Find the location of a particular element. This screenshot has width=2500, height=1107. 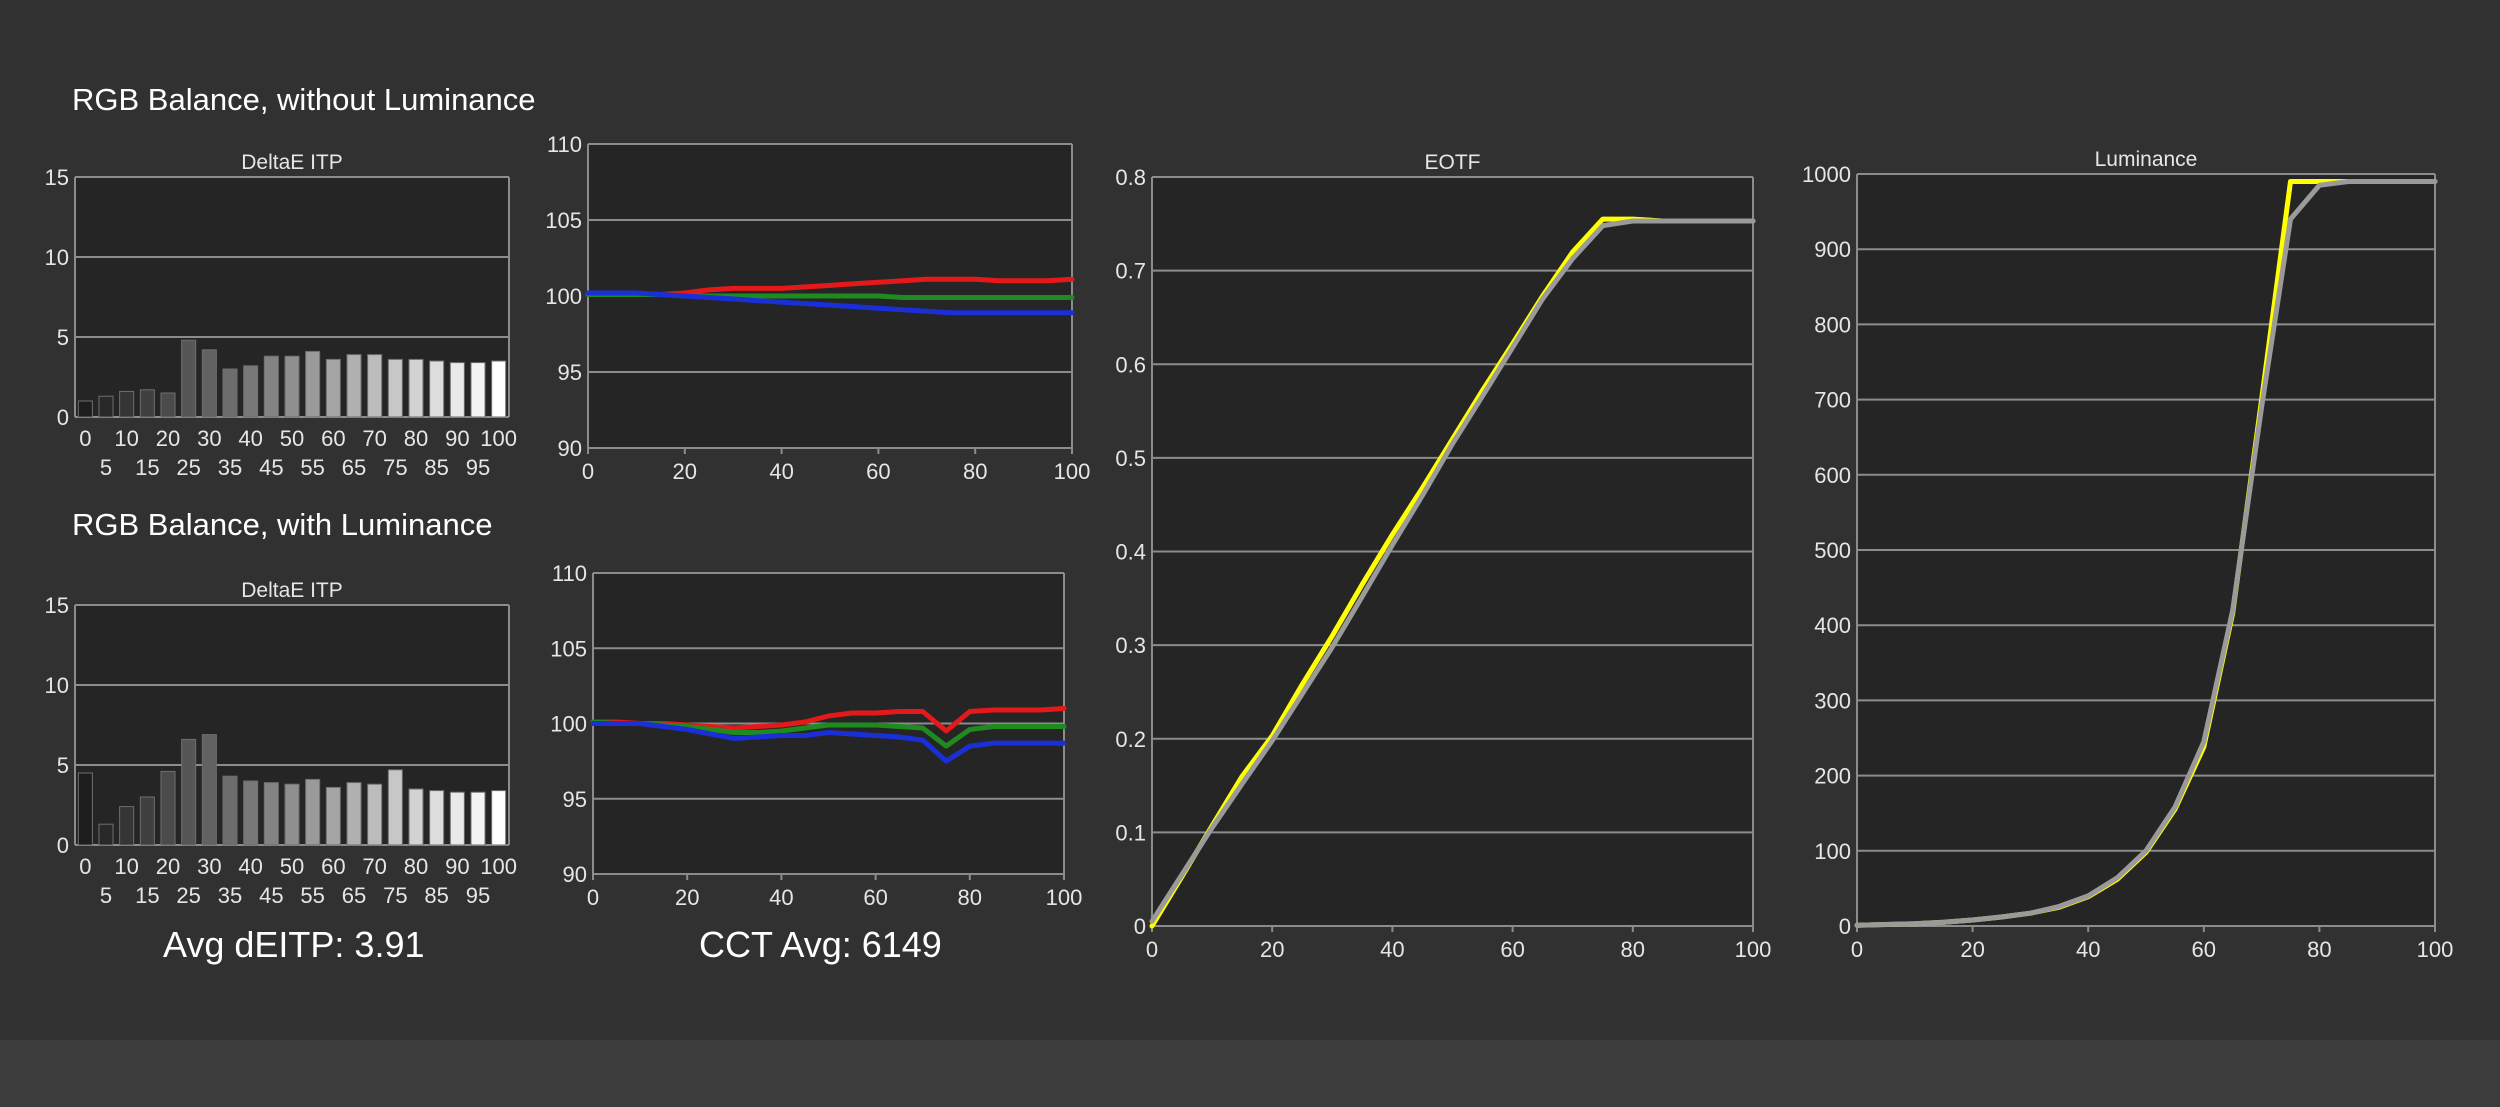

eotf-y-tick-label: 0.2 is located at coordinates (1130, 739).